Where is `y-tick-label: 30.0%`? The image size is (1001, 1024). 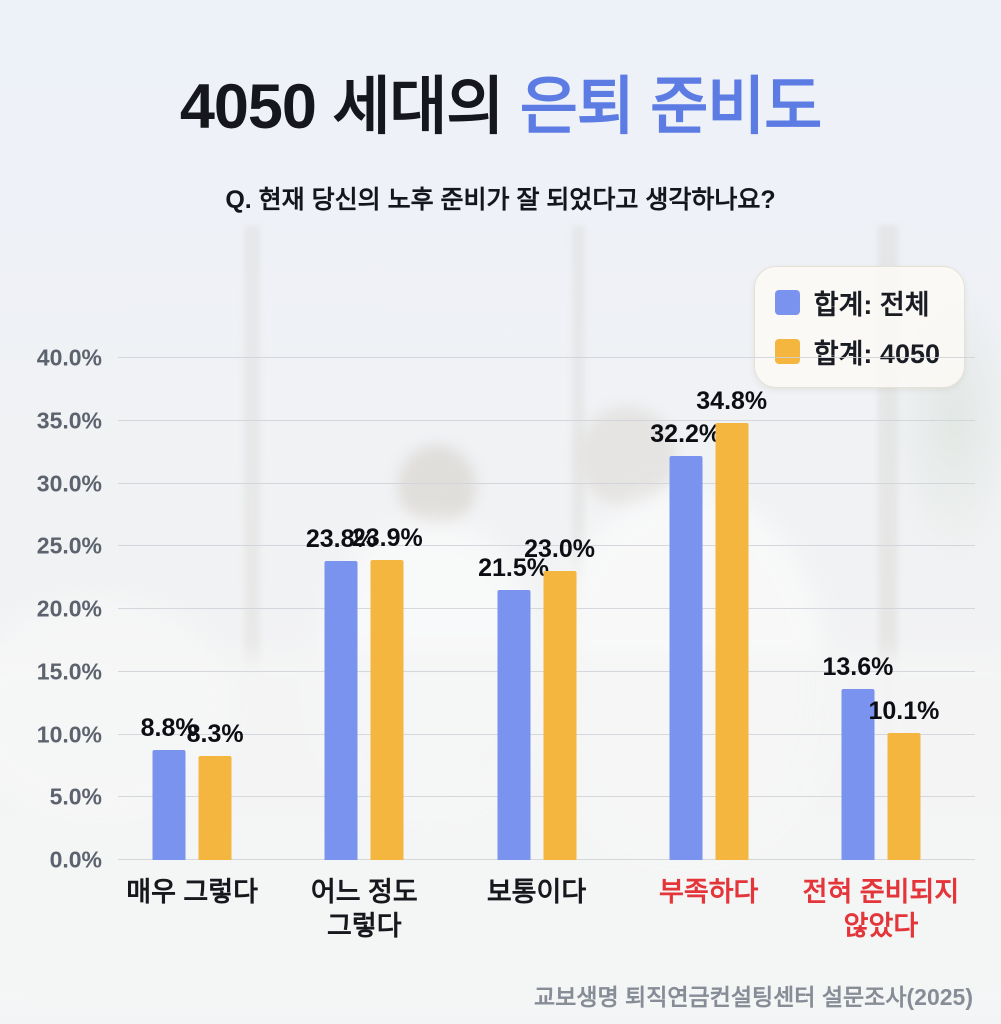
y-tick-label: 30.0% is located at coordinates (69, 483).